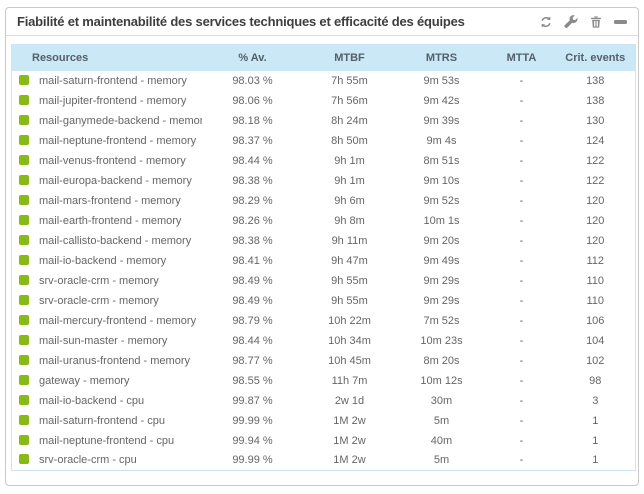  Describe the element at coordinates (252, 360) in the screenshot. I see `availability-value: 98.77 %` at that location.